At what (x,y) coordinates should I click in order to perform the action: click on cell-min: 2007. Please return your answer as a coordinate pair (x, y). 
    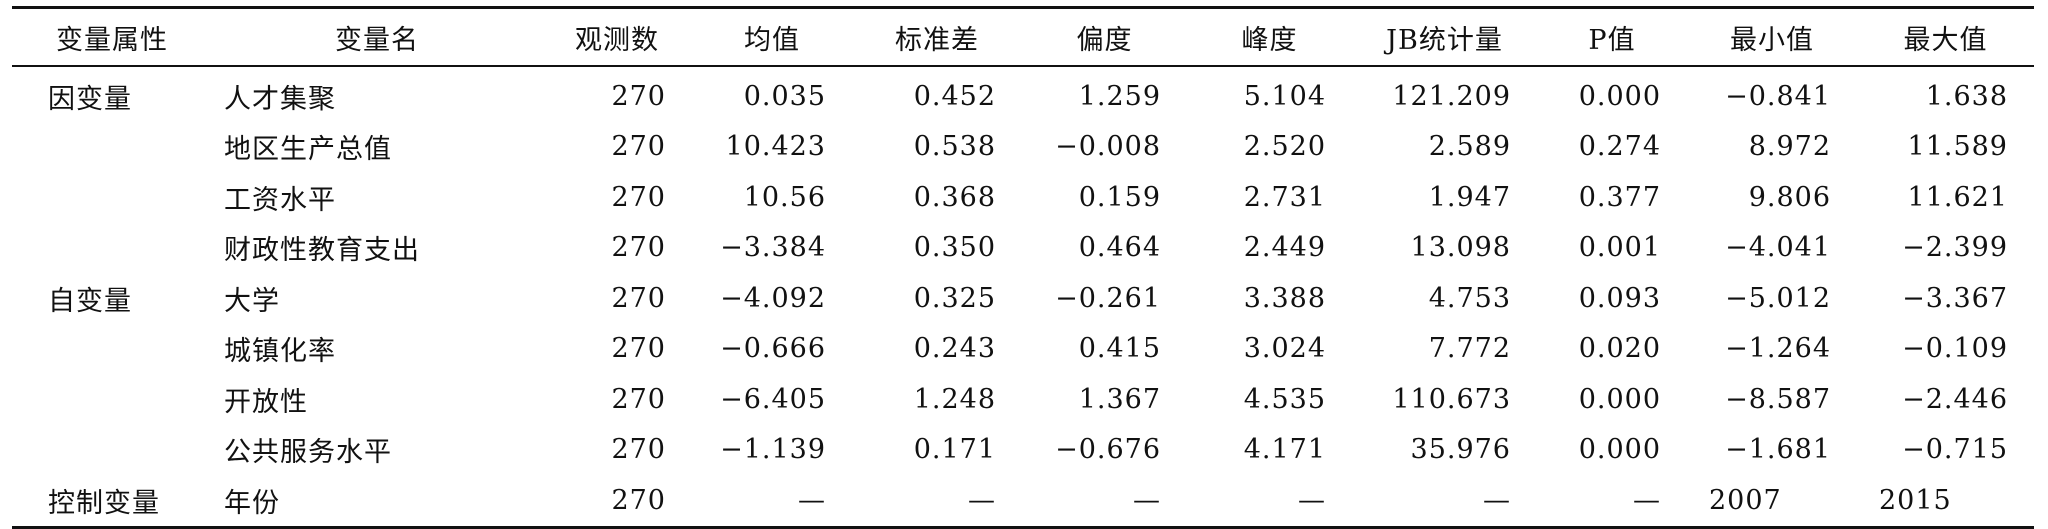
    Looking at the image, I should click on (1745, 500).